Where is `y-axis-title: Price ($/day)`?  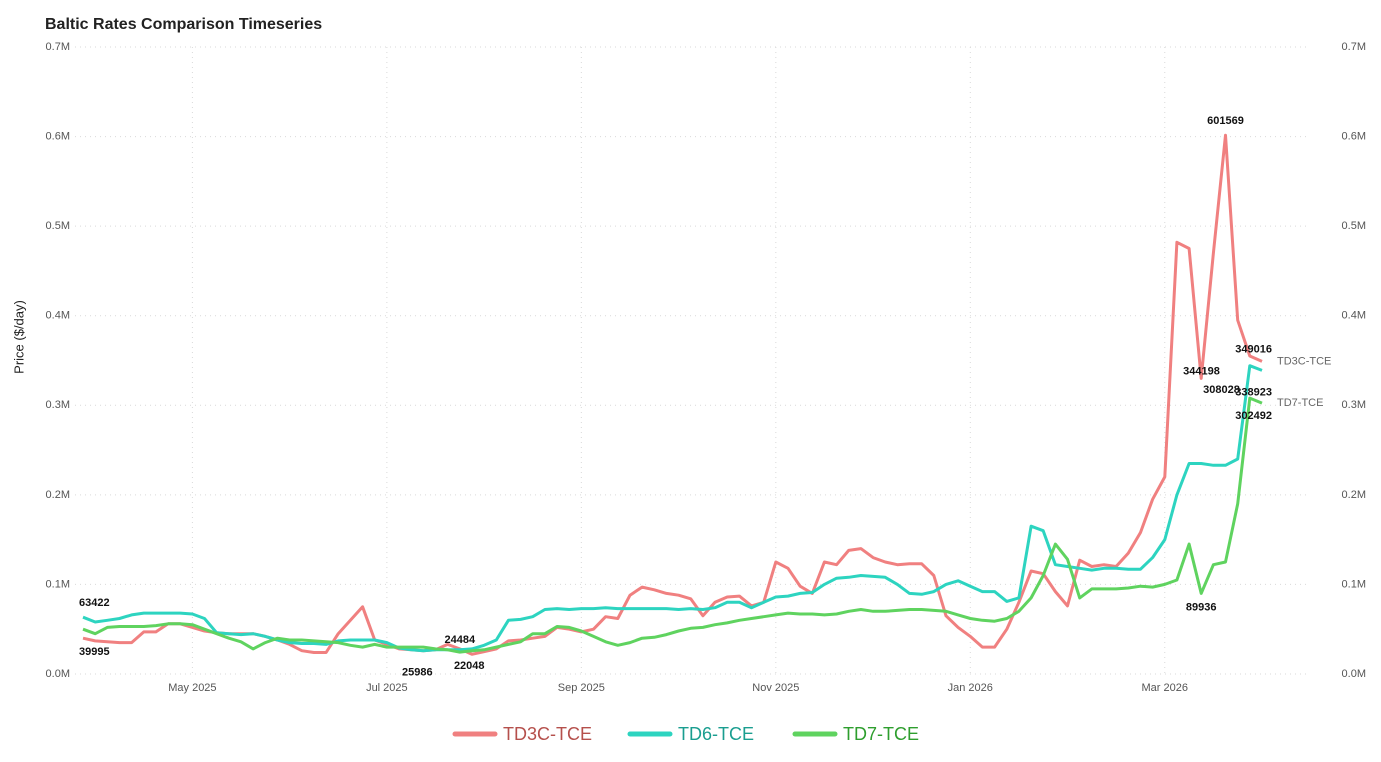 y-axis-title: Price ($/day) is located at coordinates (18, 337).